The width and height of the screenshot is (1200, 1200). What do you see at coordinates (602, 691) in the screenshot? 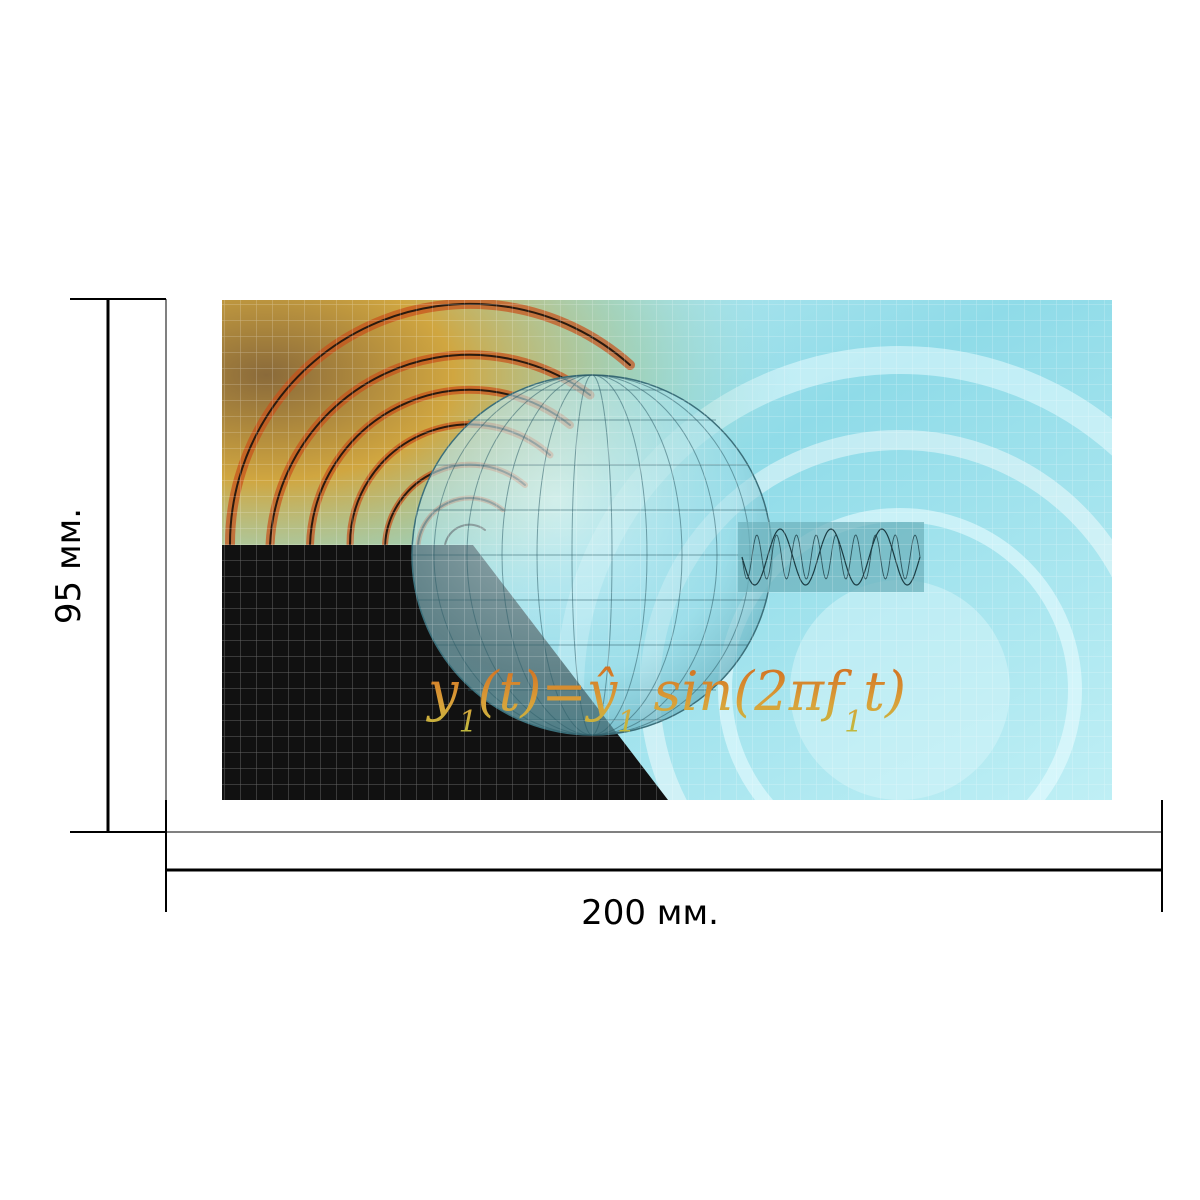
I see `formula-yhat: ŷ` at bounding box center [602, 691].